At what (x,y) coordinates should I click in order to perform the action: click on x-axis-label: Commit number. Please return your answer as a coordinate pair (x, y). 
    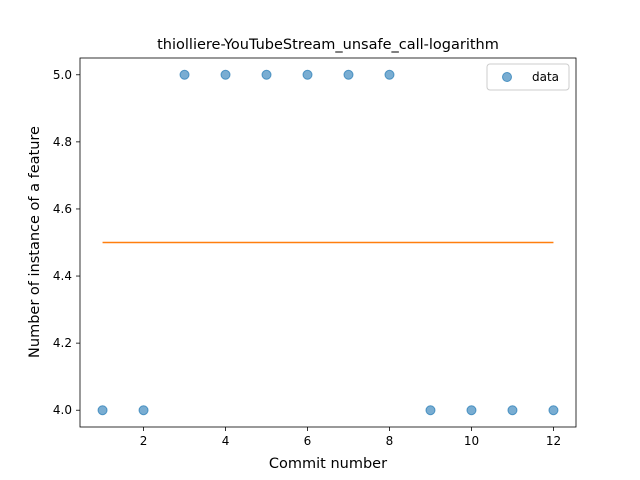
    Looking at the image, I should click on (328, 464).